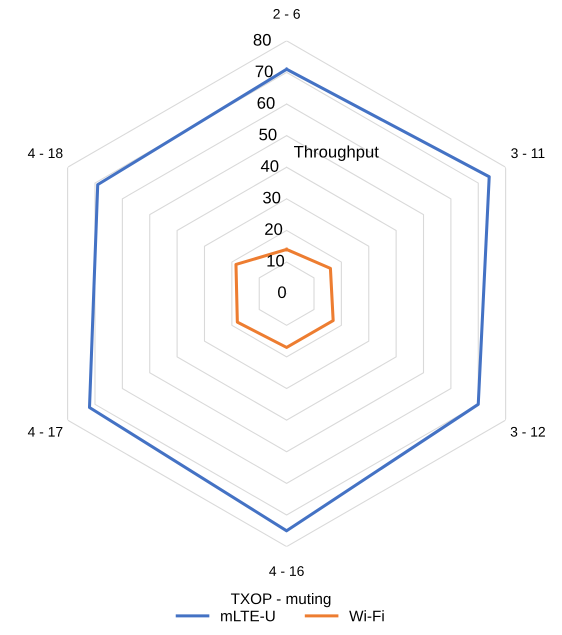 This screenshot has width=562, height=635. I want to click on text: Throughput, so click(336, 153).